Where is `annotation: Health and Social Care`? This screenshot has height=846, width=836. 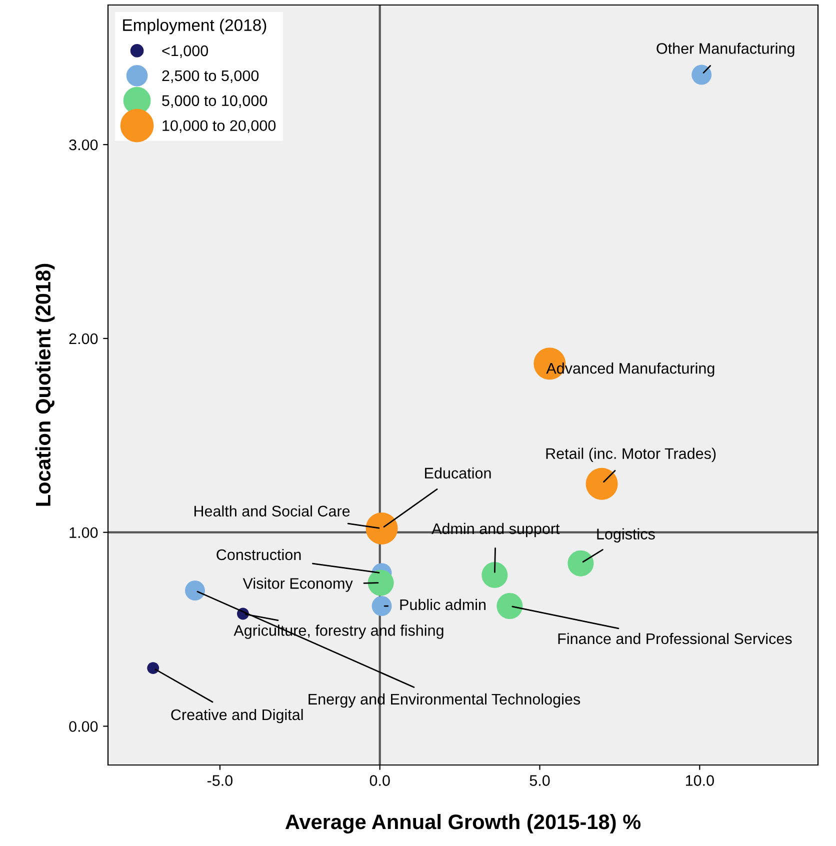 annotation: Health and Social Care is located at coordinates (272, 511).